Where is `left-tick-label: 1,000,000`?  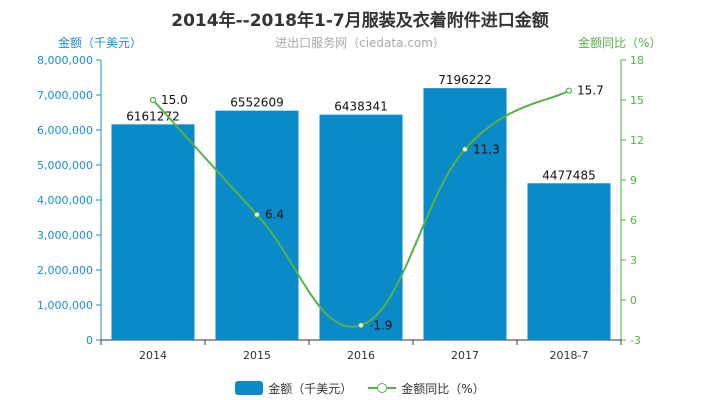 left-tick-label: 1,000,000 is located at coordinates (65, 305).